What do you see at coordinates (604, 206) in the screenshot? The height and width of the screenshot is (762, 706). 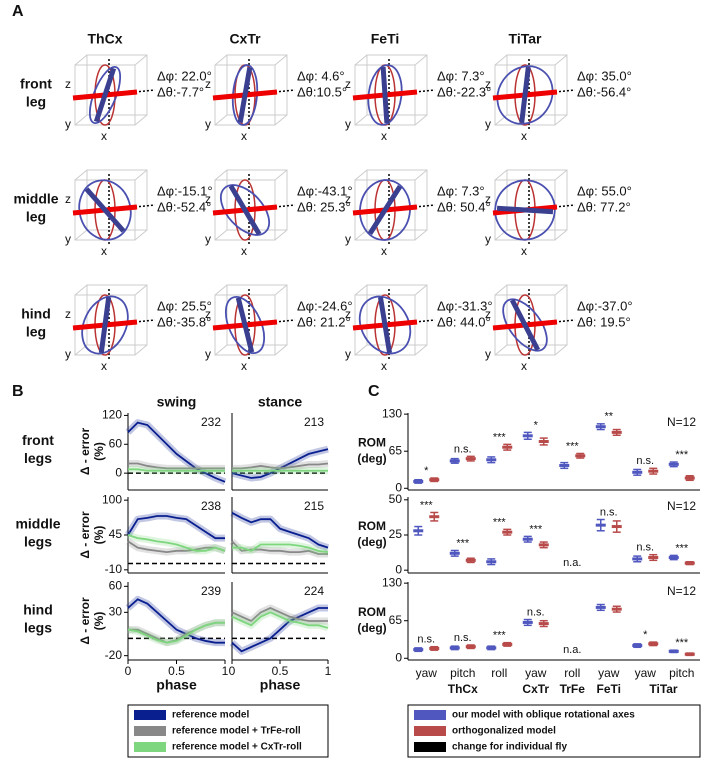 I see `angle-label: Δθ: 77.2°` at bounding box center [604, 206].